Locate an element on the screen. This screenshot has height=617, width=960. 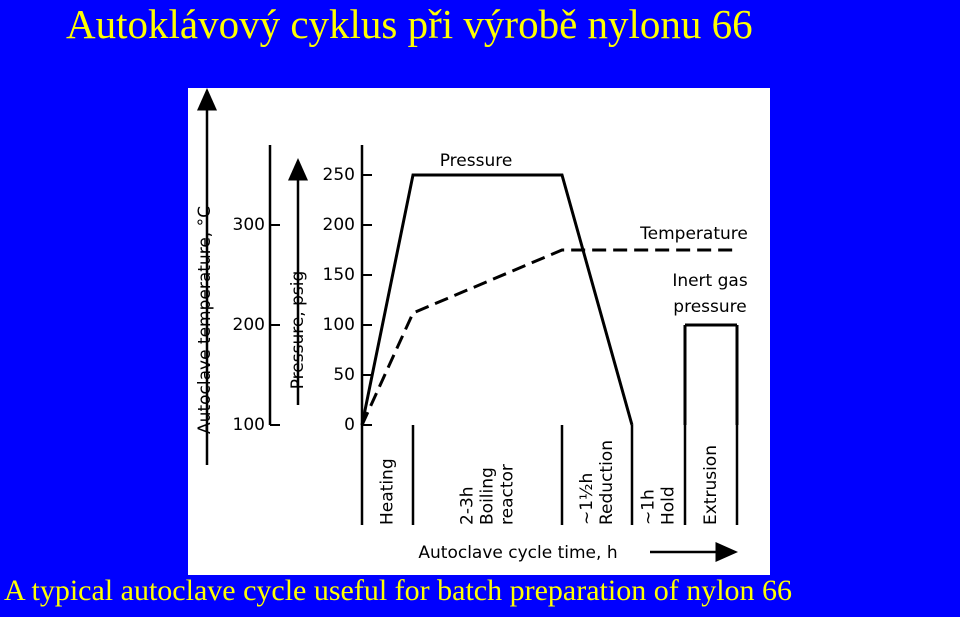
phase-label: Hold is located at coordinates (669, 505).